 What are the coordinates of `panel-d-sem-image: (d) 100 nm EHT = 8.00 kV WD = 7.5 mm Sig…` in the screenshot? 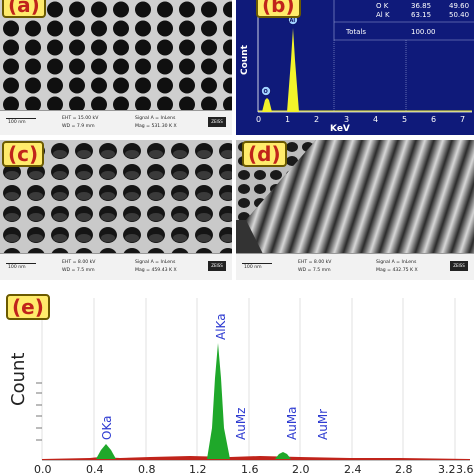 It's located at (355, 210).